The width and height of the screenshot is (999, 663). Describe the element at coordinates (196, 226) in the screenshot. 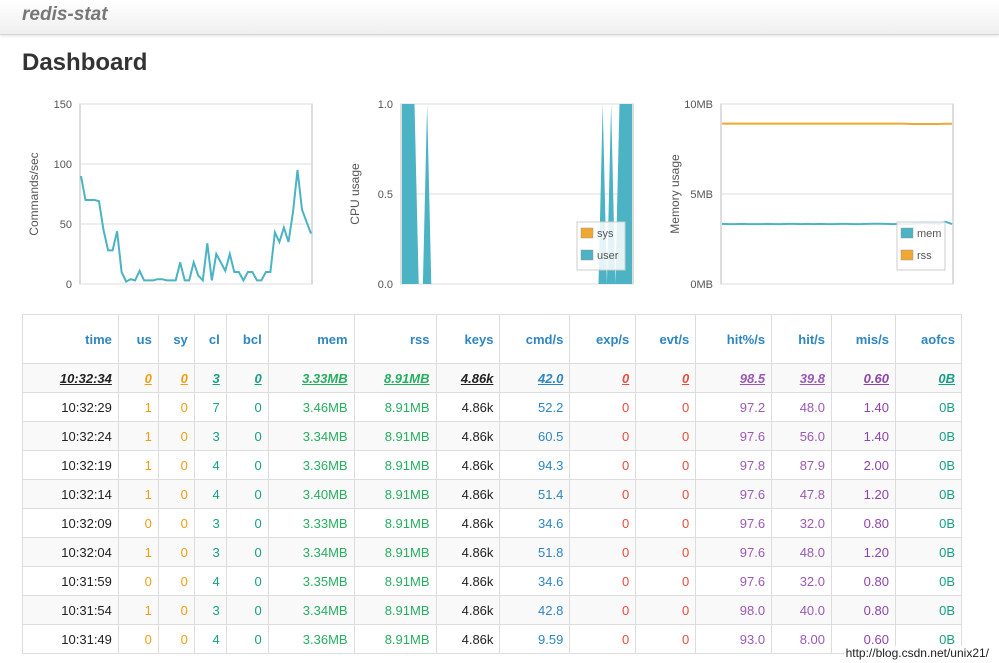

I see `series-line-commands` at that location.